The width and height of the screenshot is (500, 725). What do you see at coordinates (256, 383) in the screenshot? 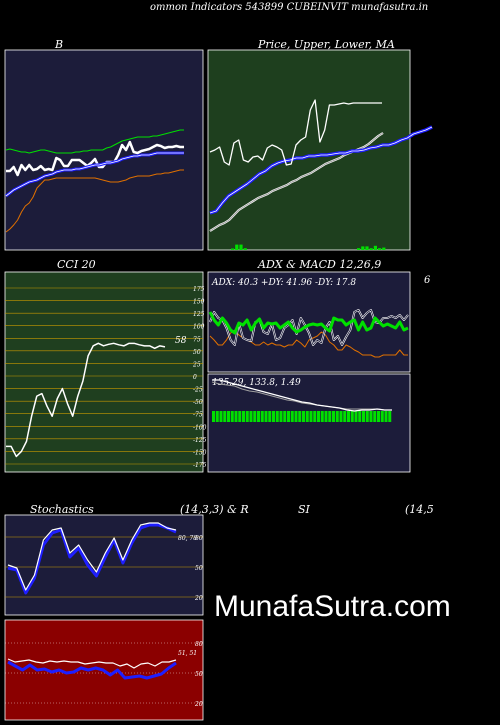
I see `macd-readout: 135.29, 133.8, 1.49` at bounding box center [256, 383].